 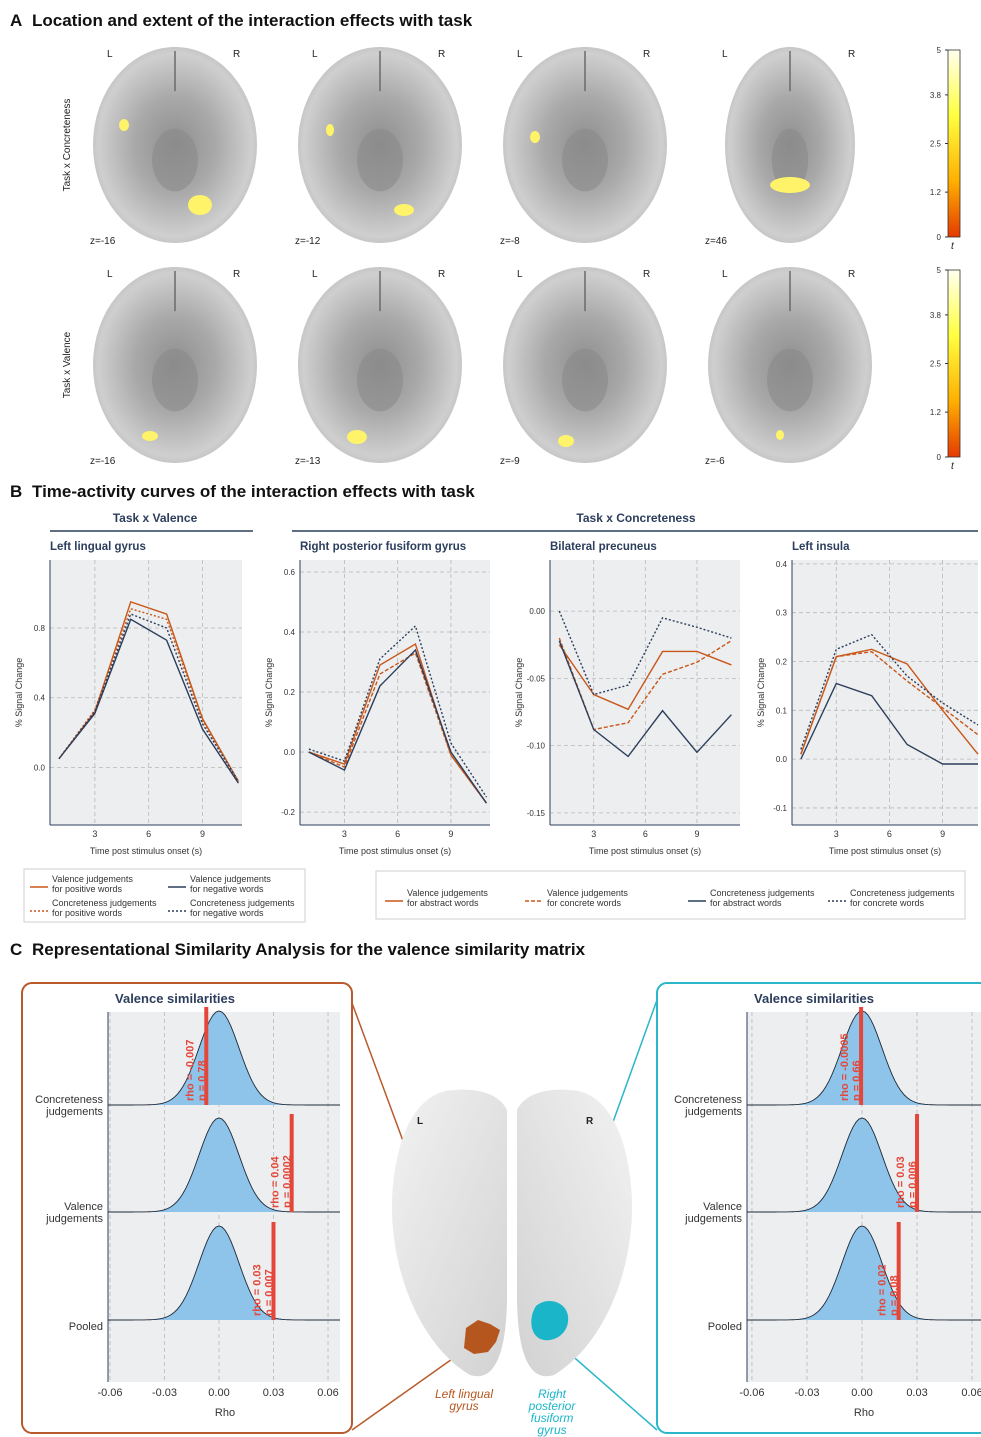 What do you see at coordinates (308, 241) in the screenshot?
I see `slice-label: z=-12` at bounding box center [308, 241].